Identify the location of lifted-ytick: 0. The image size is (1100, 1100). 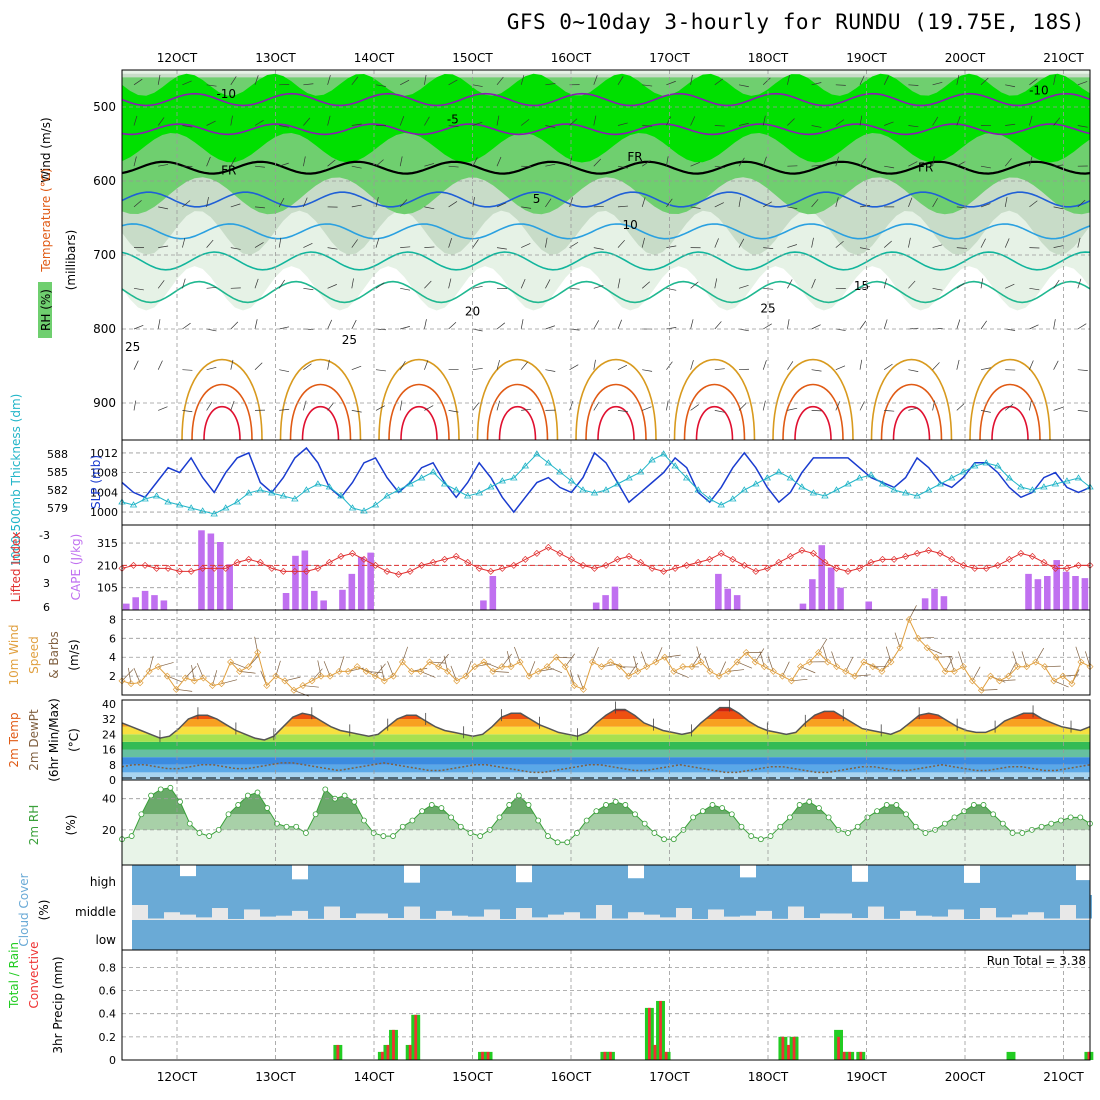
(46, 559).